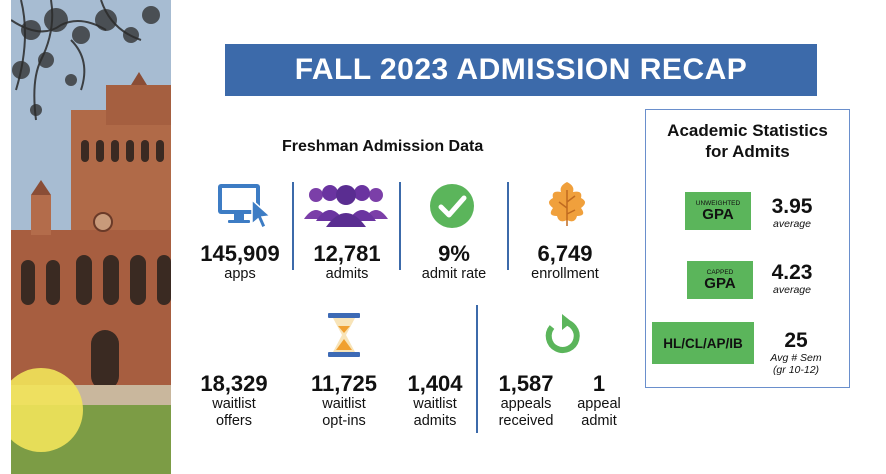  I want to click on stat-value: 9%, so click(454, 253).